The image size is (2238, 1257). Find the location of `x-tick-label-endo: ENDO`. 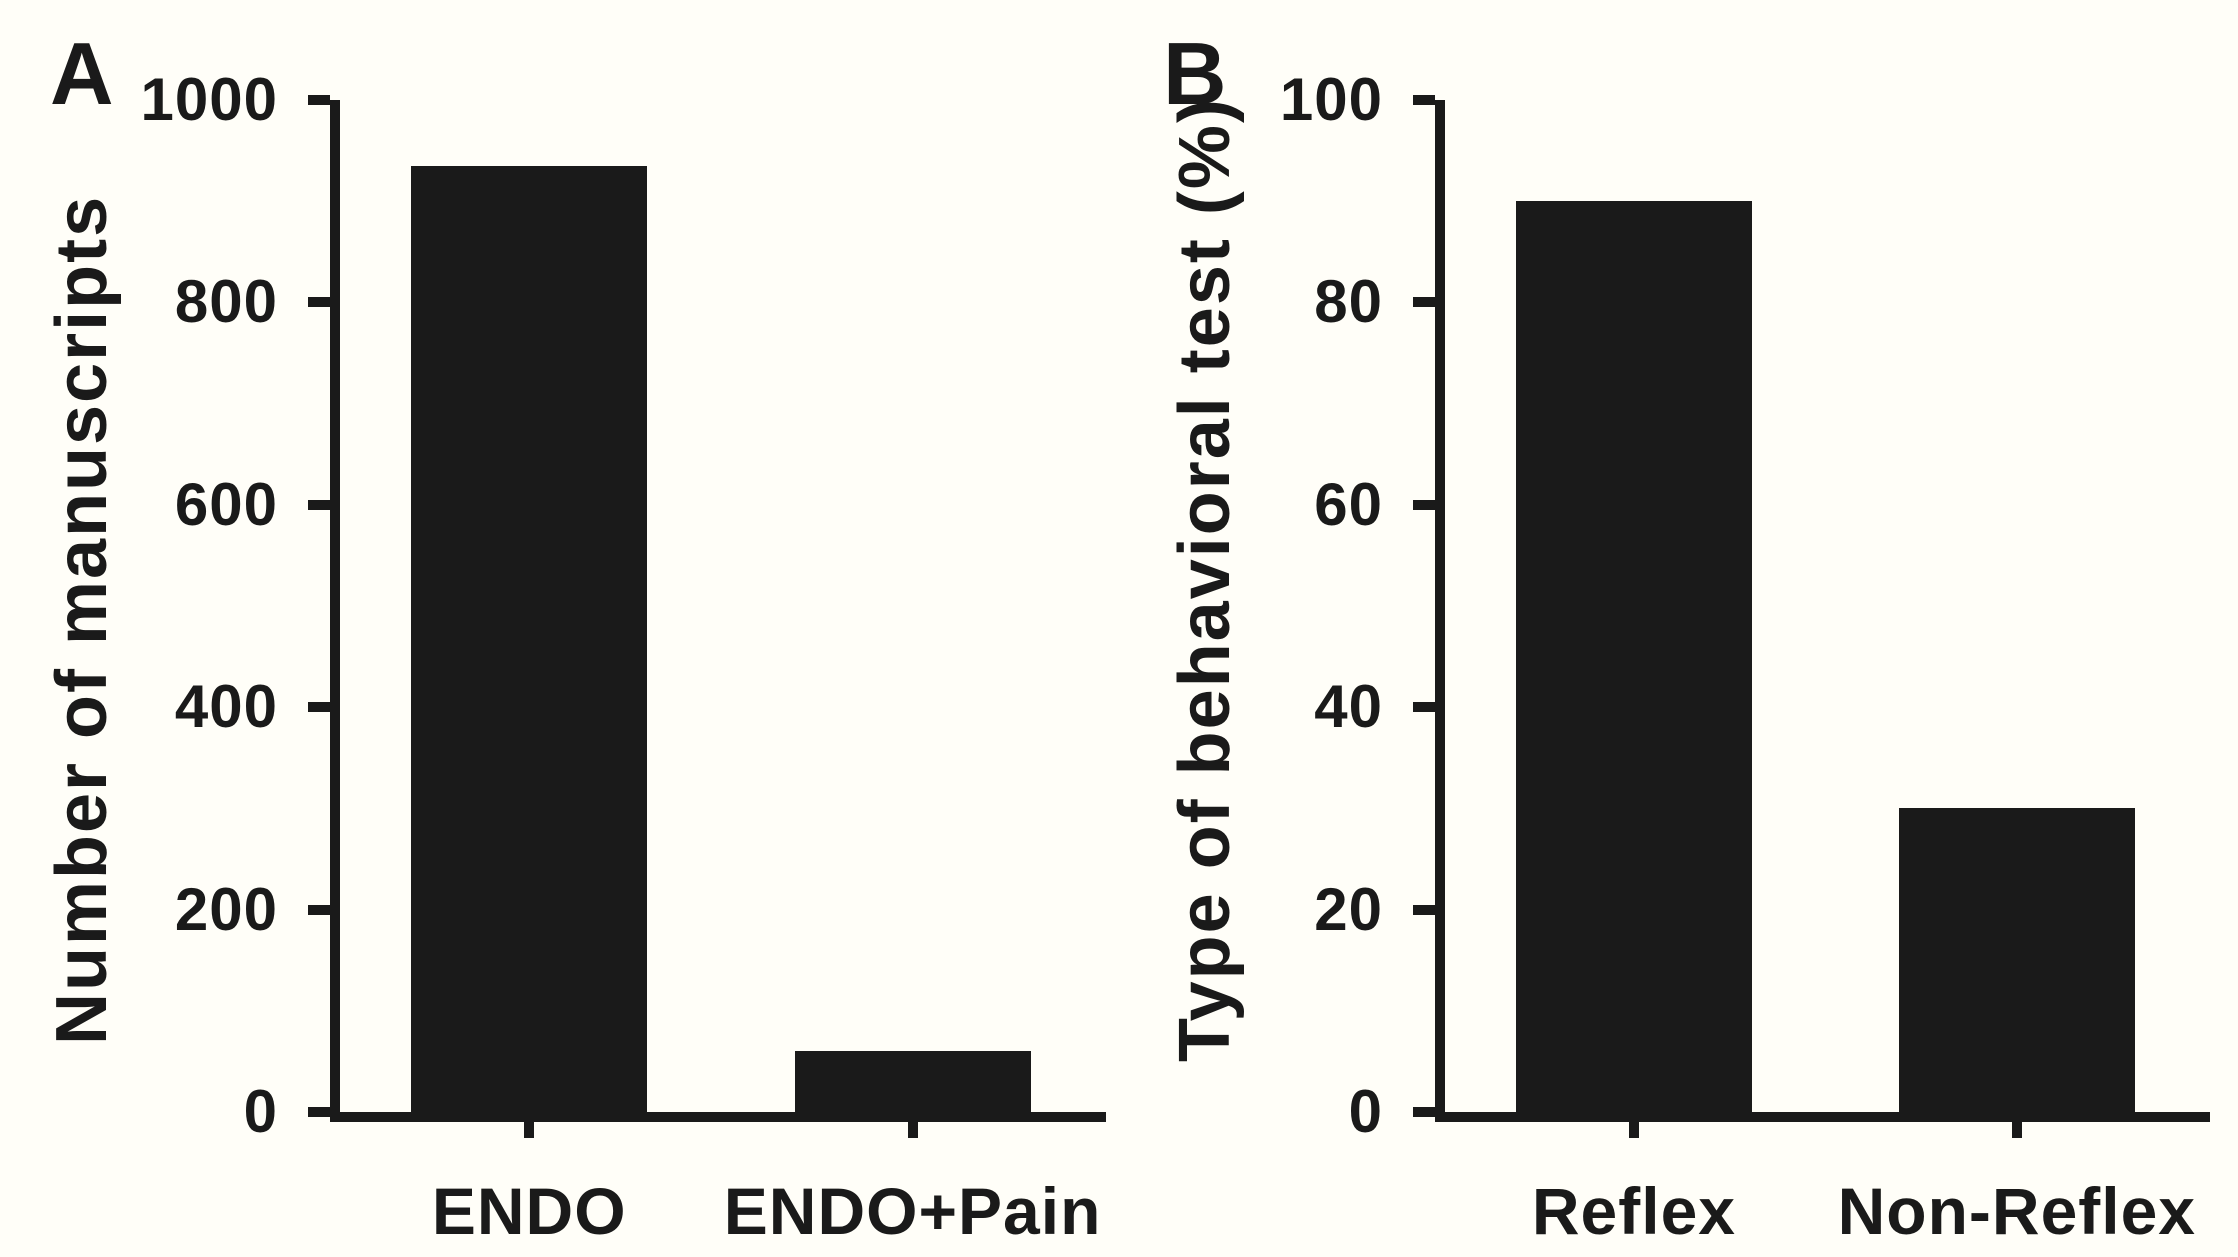

x-tick-label-endo: ENDO is located at coordinates (529, 1211).